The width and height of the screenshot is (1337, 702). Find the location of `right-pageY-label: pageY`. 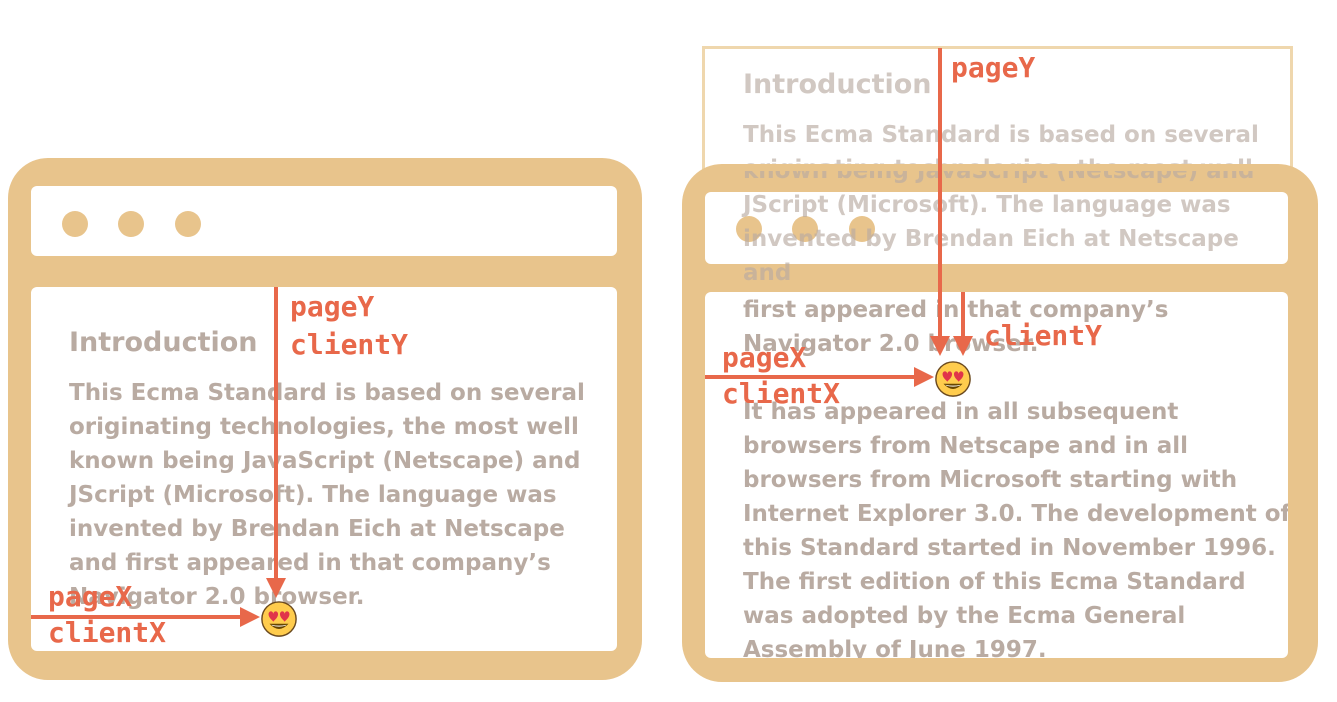

right-pageY-label: pageY is located at coordinates (993, 67).